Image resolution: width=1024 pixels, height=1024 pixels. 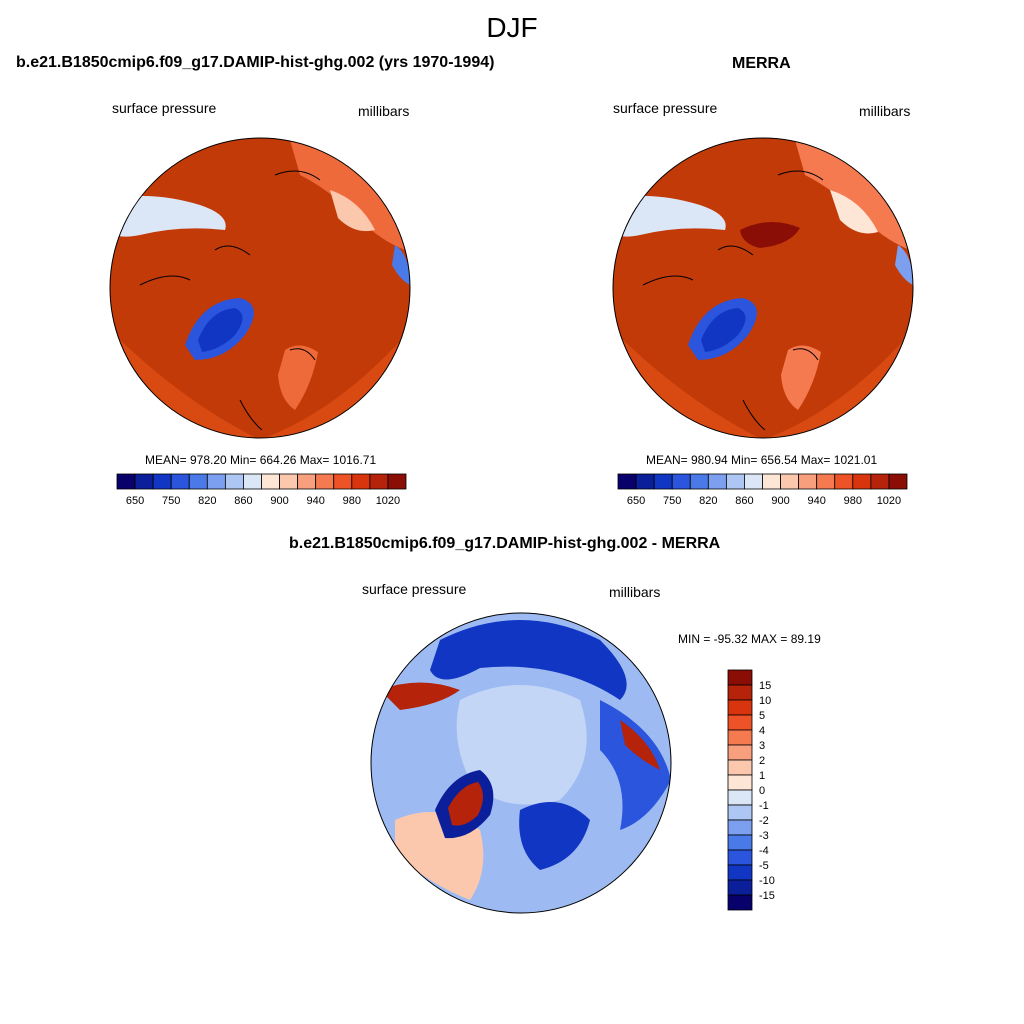 I want to click on figure-title: DJF, so click(x=512, y=27).